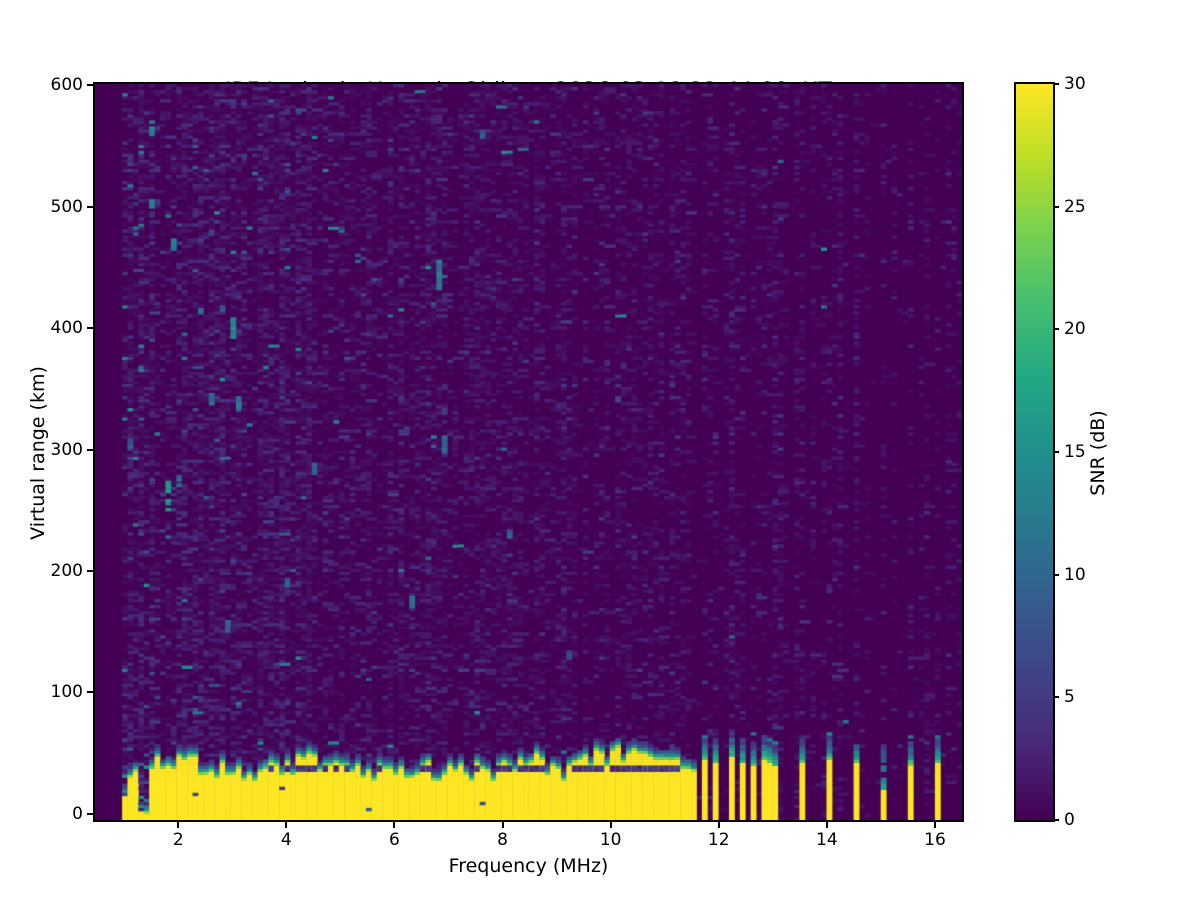 This screenshot has height=900, width=1200. Describe the element at coordinates (718, 840) in the screenshot. I see `x-tick-label: 12` at that location.